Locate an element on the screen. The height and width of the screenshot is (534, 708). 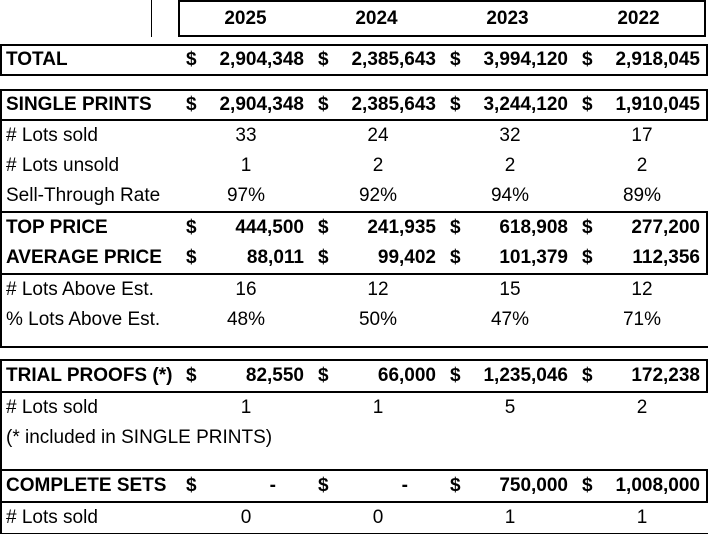
row-label-trial-proofs: TRIAL PROOFS (*) is located at coordinates (89, 375).